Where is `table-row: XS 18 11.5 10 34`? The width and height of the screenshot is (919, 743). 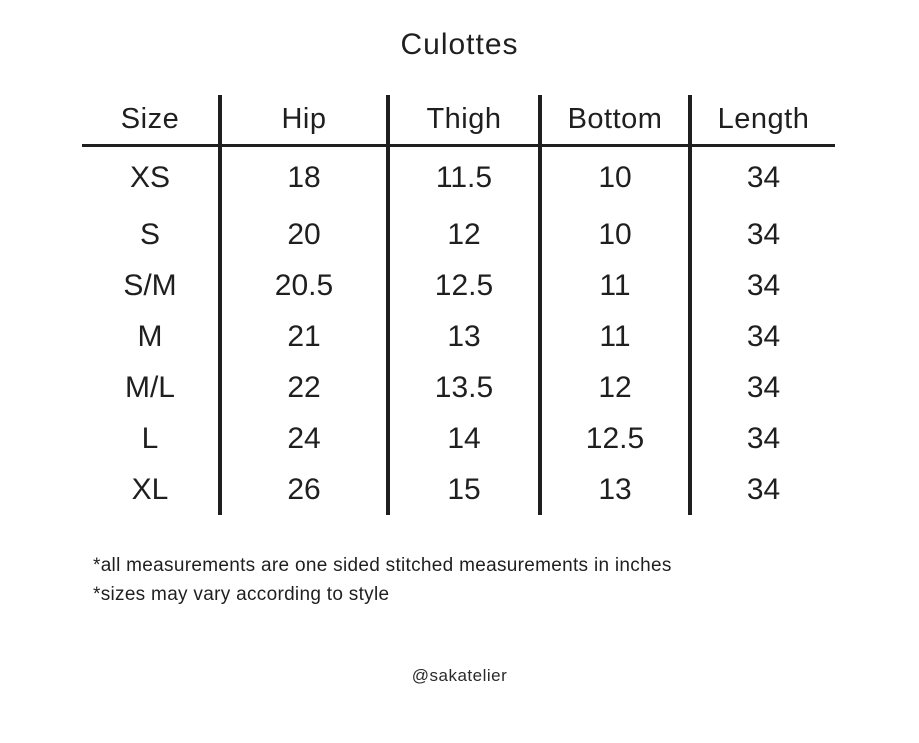 table-row: XS 18 11.5 10 34 is located at coordinates (458, 177).